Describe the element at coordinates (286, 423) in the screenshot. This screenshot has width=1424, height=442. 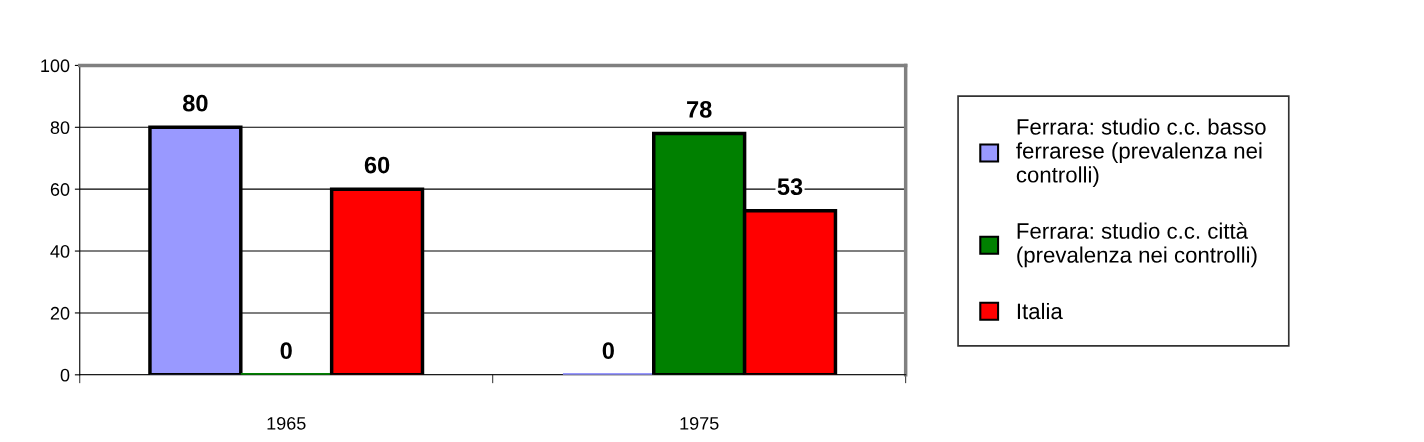
I see `x-tick-label: 1965` at that location.